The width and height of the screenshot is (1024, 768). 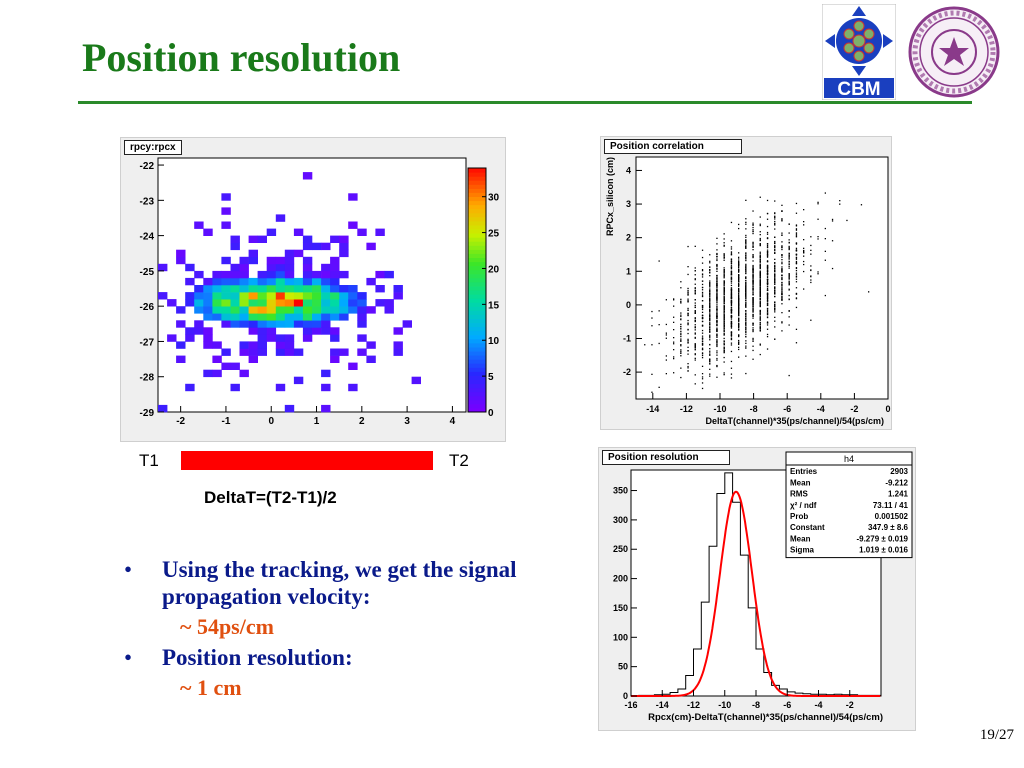 What do you see at coordinates (756, 584) in the screenshot?
I see `histogram-steps` at bounding box center [756, 584].